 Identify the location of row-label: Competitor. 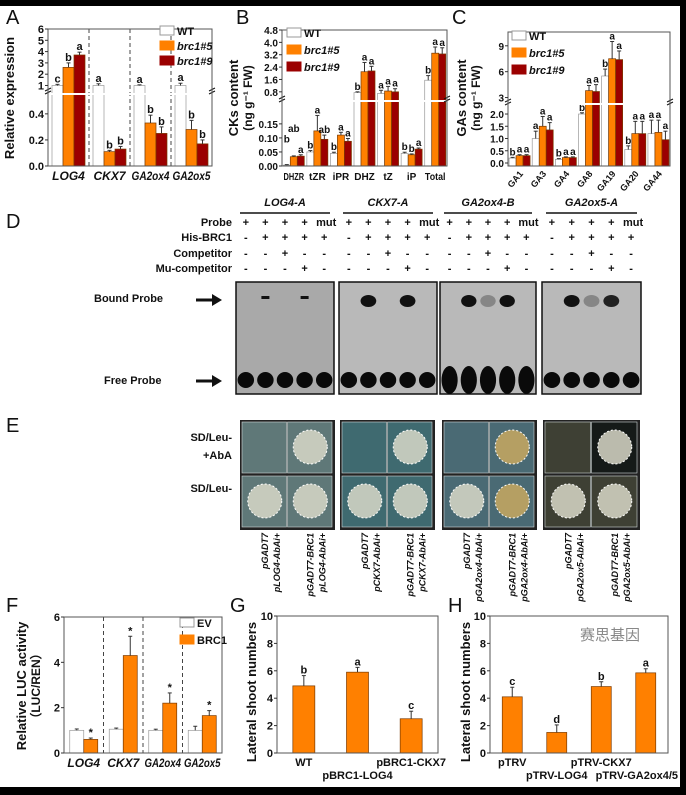
(202, 254).